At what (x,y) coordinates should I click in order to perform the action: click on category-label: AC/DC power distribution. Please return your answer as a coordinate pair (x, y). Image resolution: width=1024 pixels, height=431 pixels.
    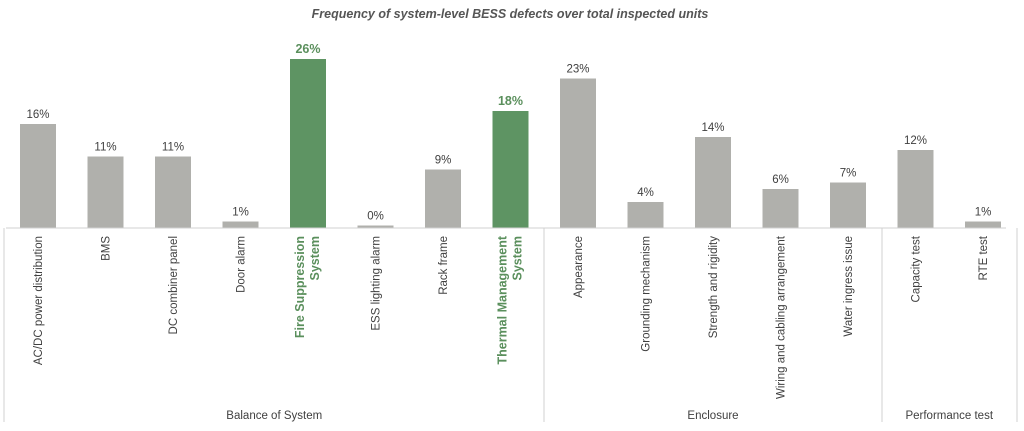
    Looking at the image, I should click on (39, 300).